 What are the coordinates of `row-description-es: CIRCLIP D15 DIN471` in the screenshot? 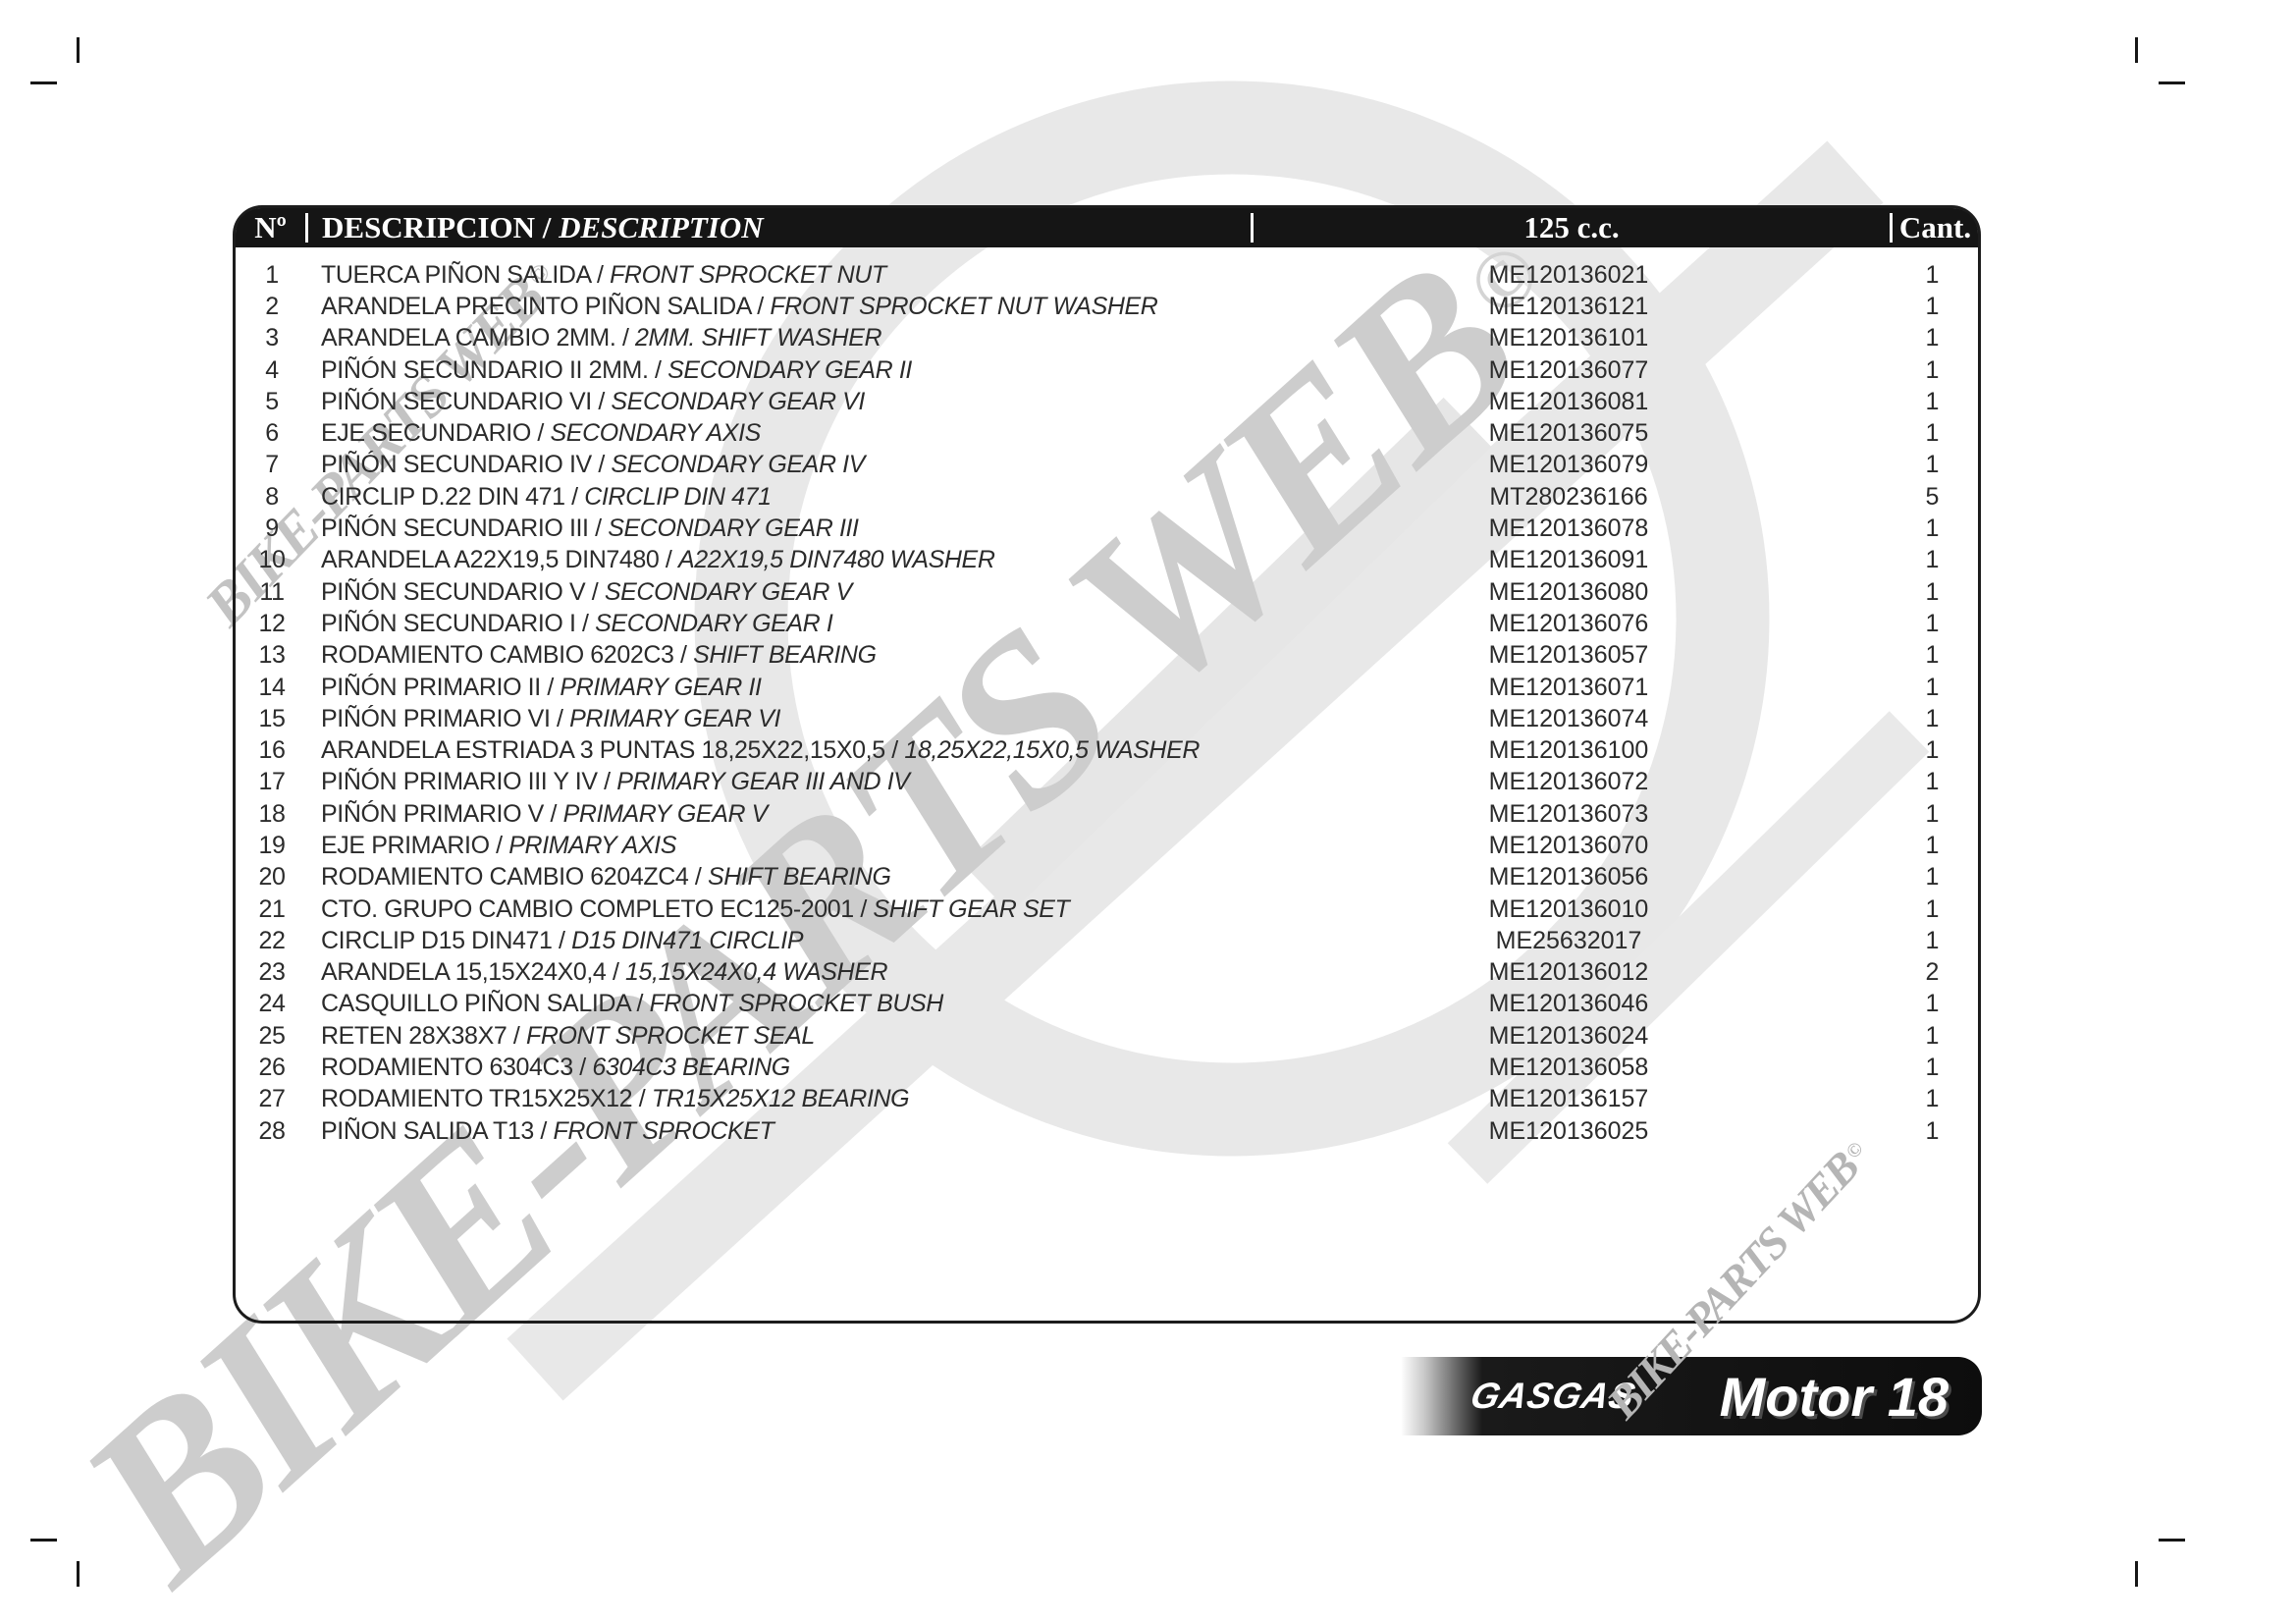 It's located at (437, 940).